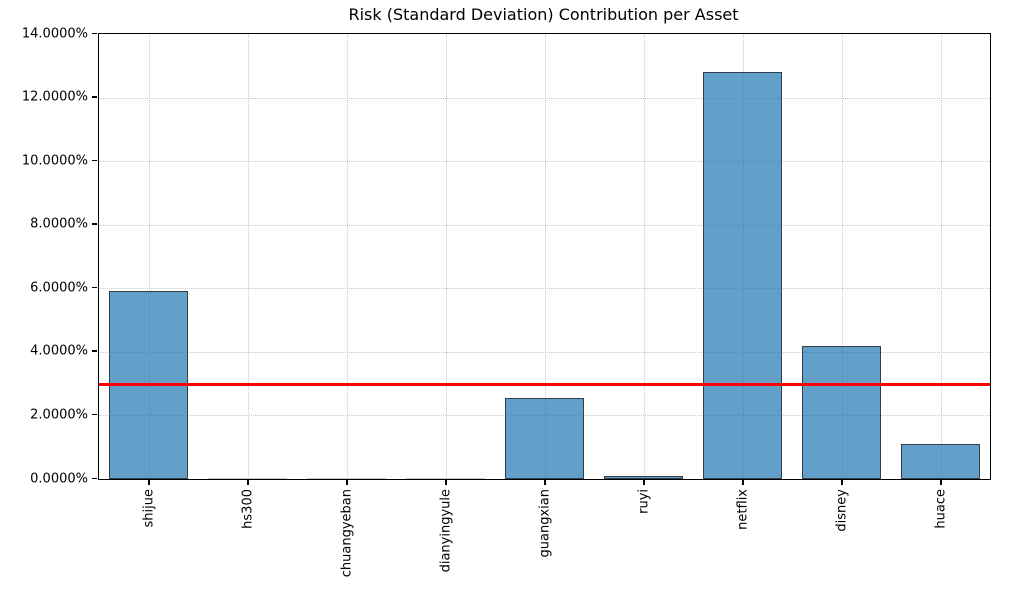 This screenshot has width=1018, height=594. Describe the element at coordinates (842, 510) in the screenshot. I see `x-axis-tick-label: disney` at that location.